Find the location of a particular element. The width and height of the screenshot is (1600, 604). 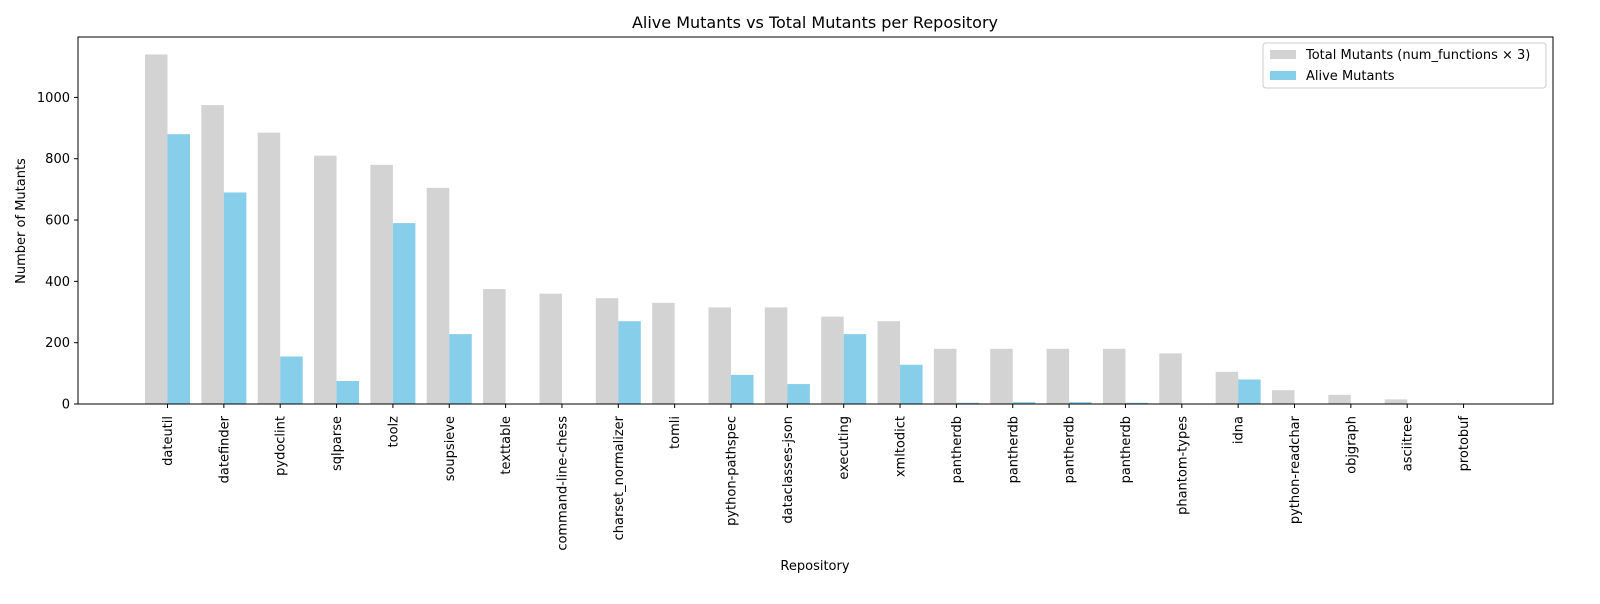

x-tick-label-1: datefinder is located at coordinates (224, 449).